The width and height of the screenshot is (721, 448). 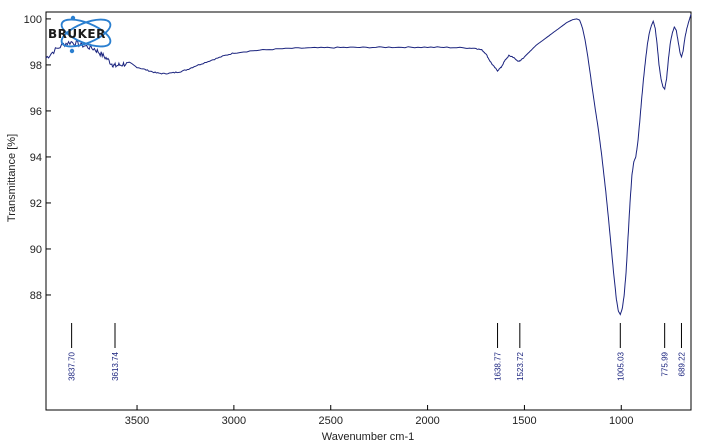 I want to click on y-tick-label: 92, so click(x=36, y=204).